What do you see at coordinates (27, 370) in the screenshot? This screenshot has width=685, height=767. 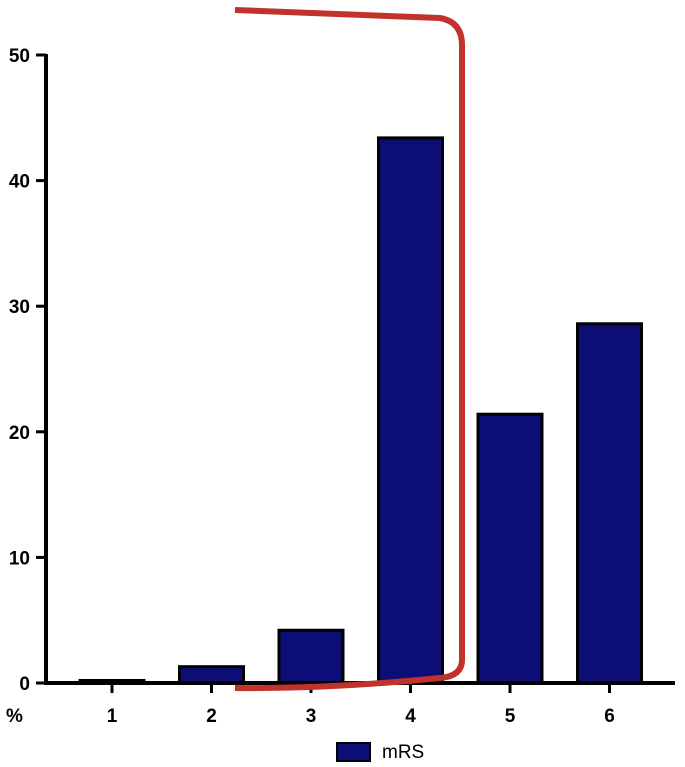 I see `y-ticks-group: 0 10 20 30 40 50` at bounding box center [27, 370].